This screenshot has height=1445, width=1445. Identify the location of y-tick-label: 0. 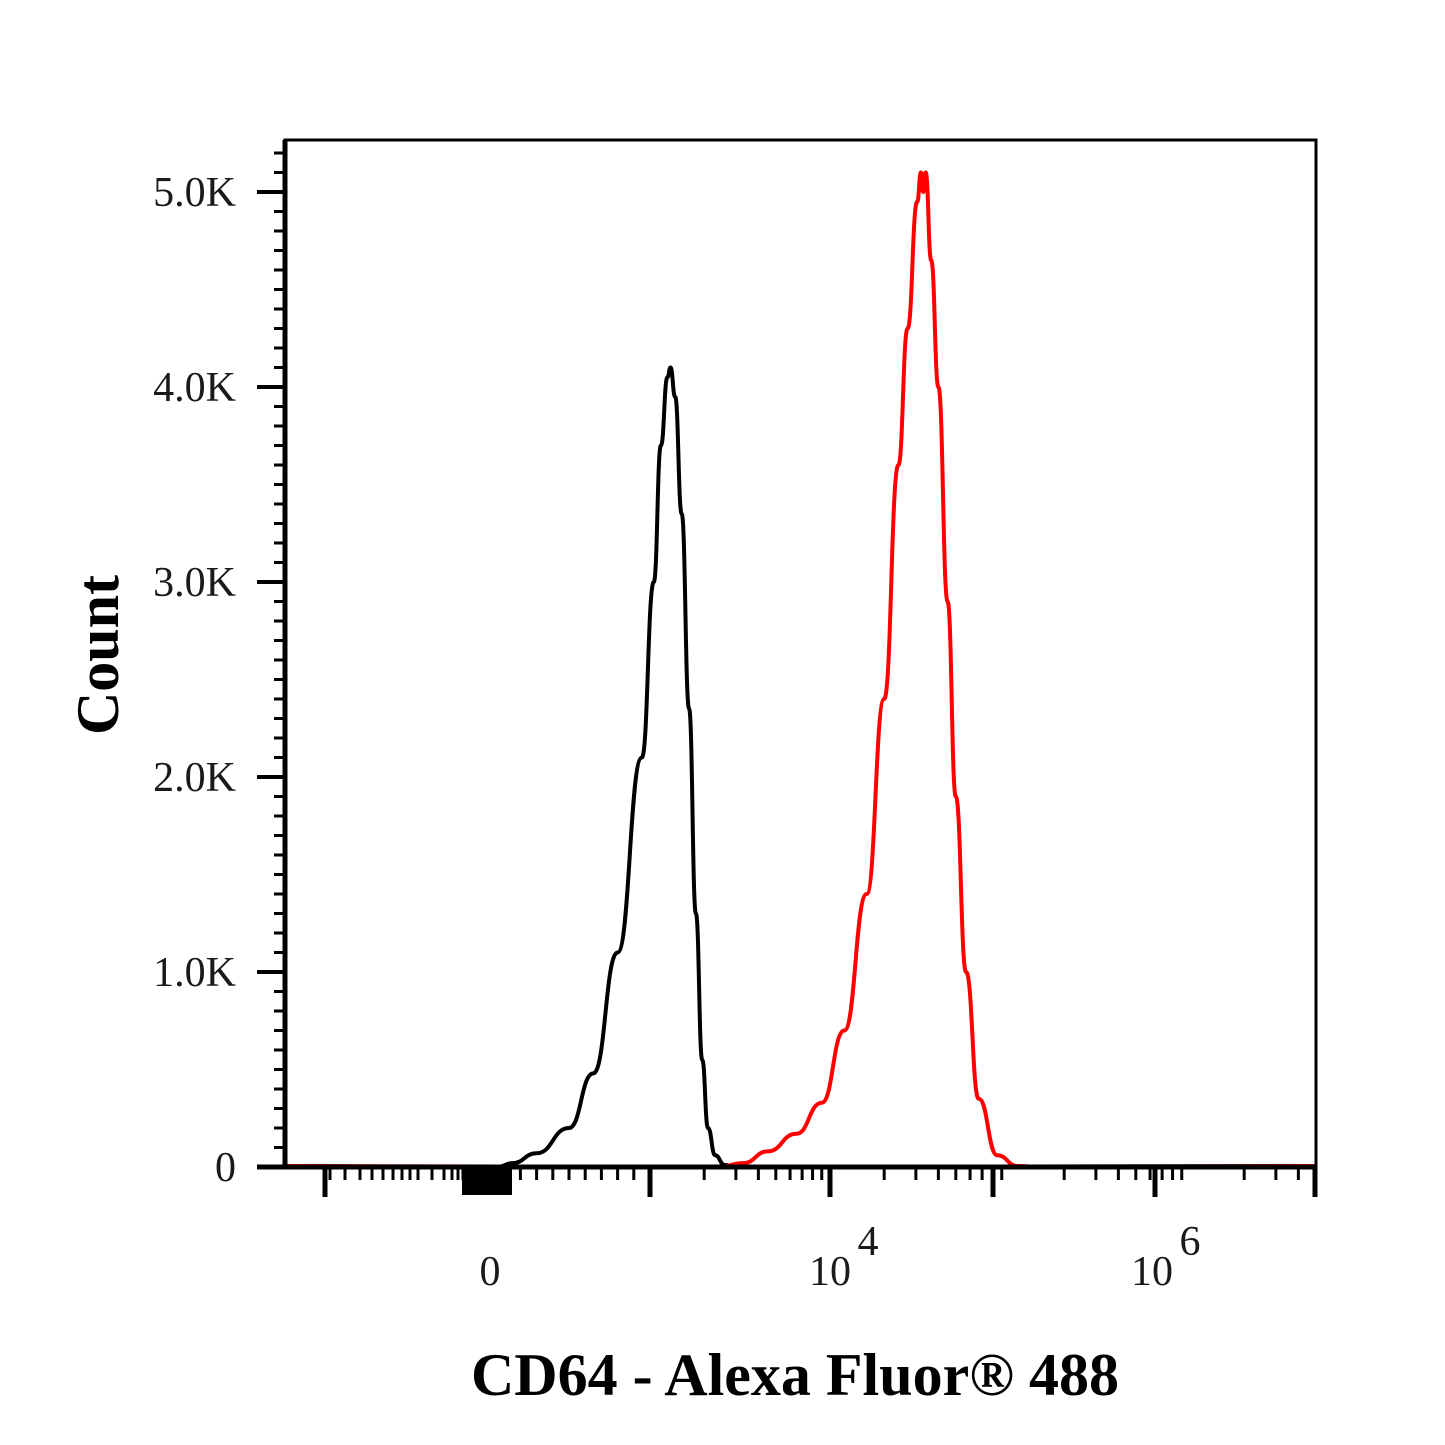
(225, 1168).